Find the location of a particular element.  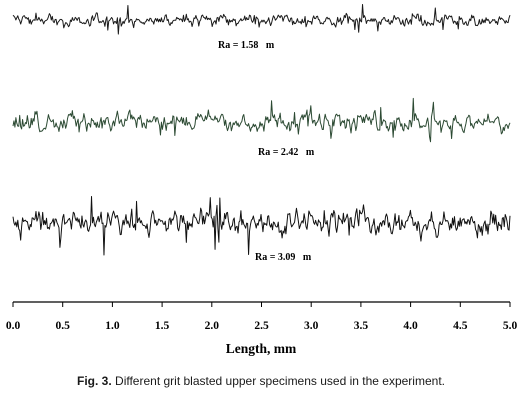

x-axis-label: Length, mm is located at coordinates (261, 348).